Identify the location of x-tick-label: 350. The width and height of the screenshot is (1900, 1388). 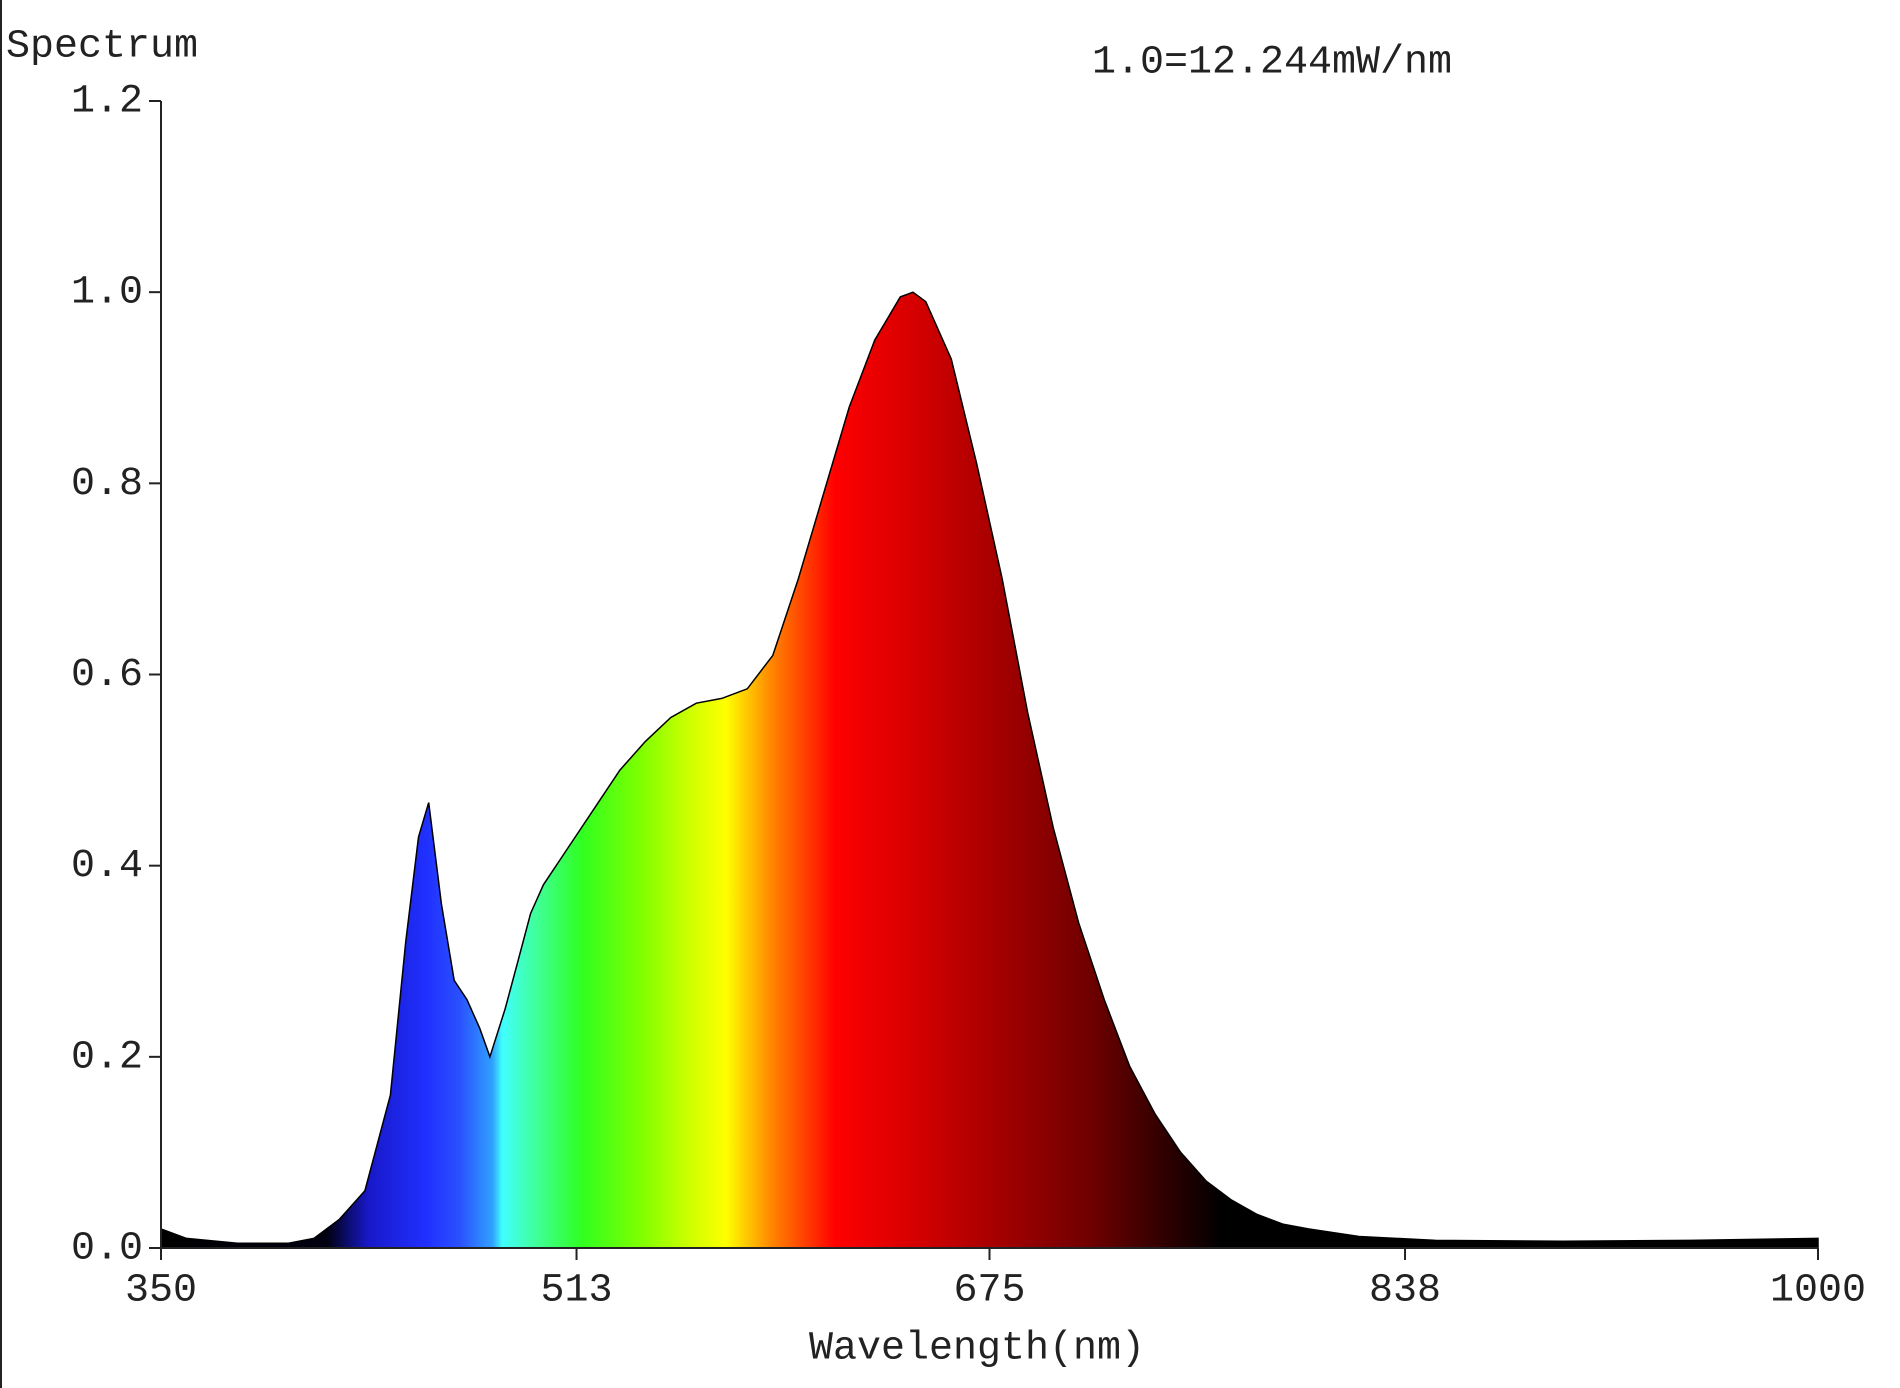
(161, 1291).